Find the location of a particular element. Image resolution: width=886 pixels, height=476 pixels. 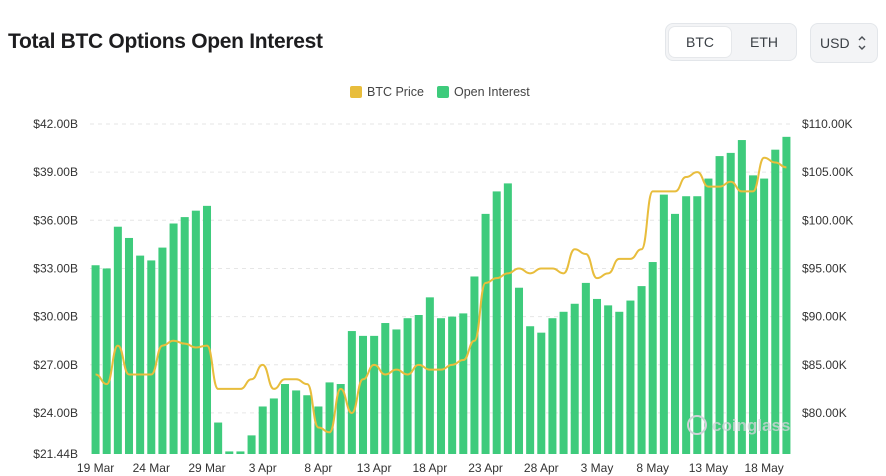

x-tick-label: 29 Mar is located at coordinates (206, 468).